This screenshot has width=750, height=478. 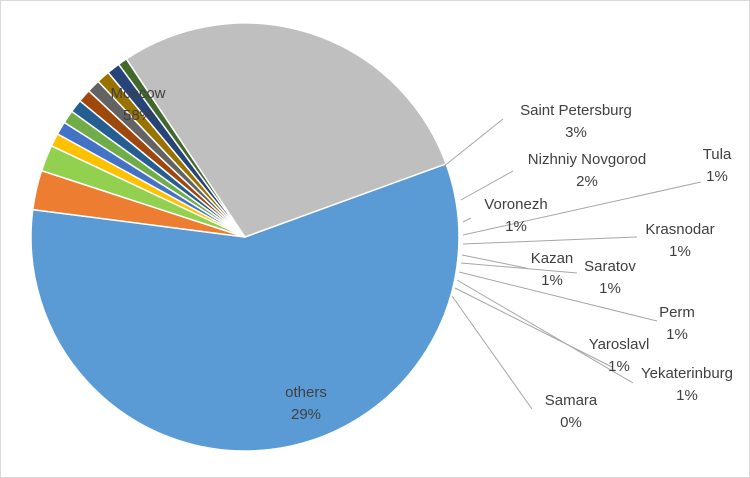 What do you see at coordinates (558, 296) in the screenshot?
I see `leader-line-perm` at bounding box center [558, 296].